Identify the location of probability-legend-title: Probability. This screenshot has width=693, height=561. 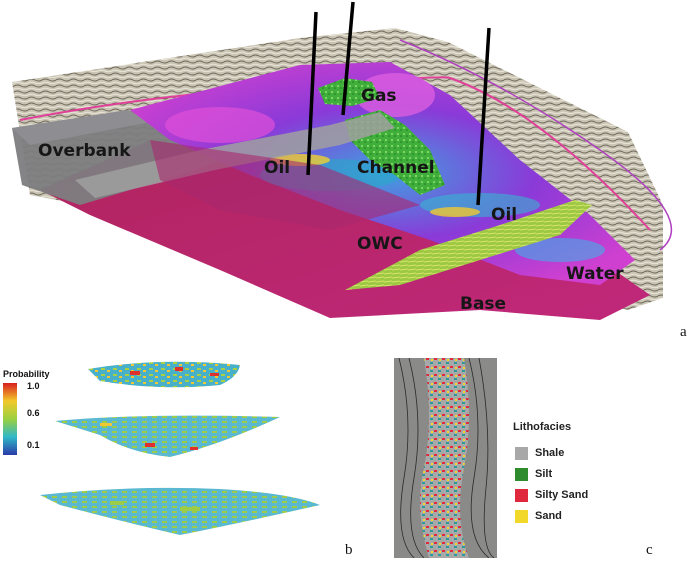
(26, 374).